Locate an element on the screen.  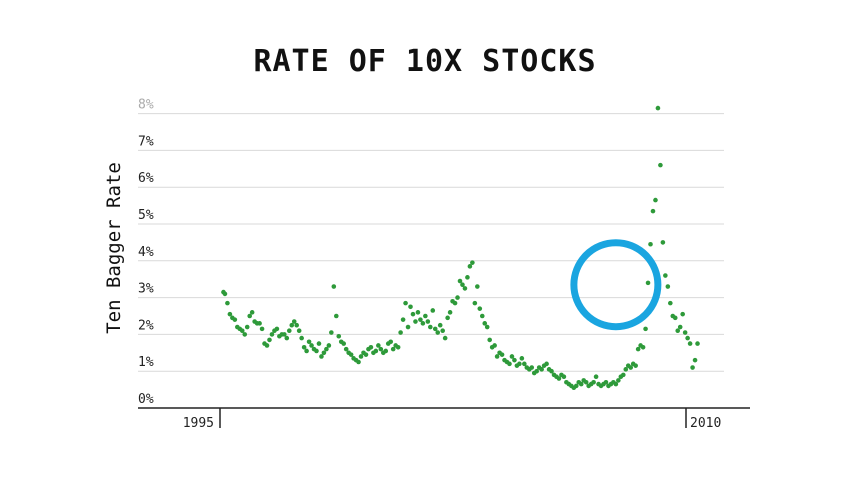
x-tick-label: 1995 is located at coordinates (198, 423).